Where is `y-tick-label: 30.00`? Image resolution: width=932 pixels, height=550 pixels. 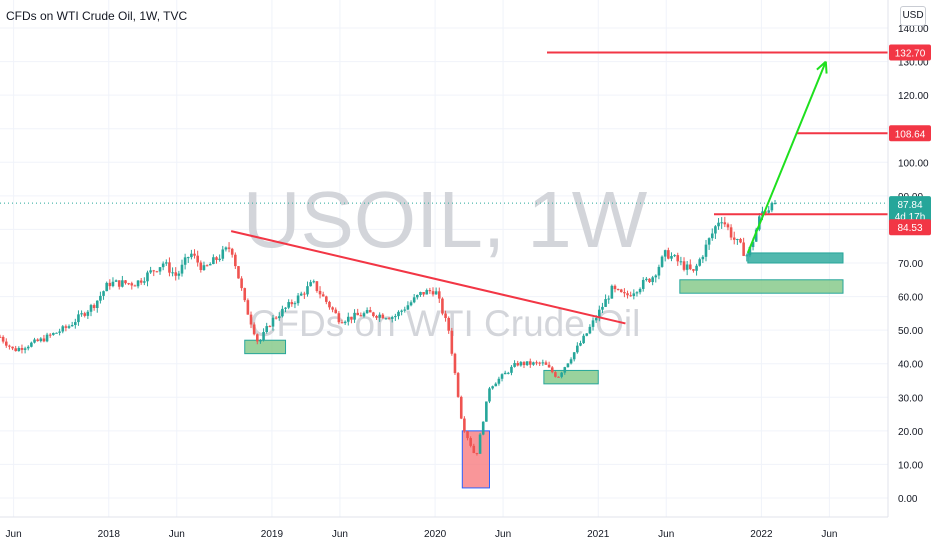 y-tick-label: 30.00 is located at coordinates (910, 398).